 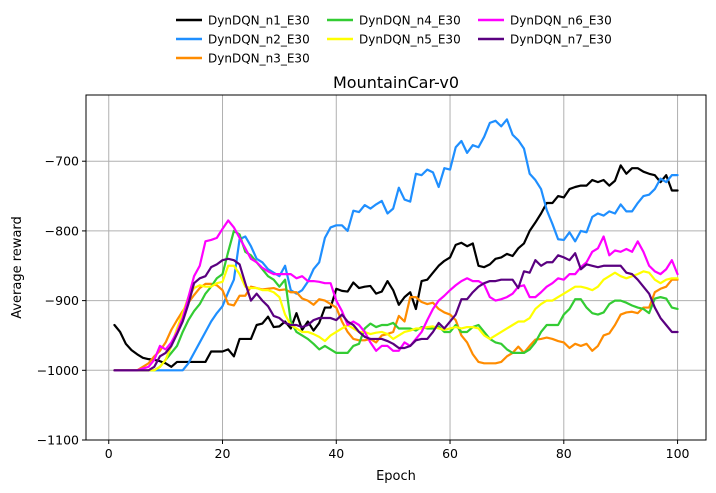 I want to click on legend-label-2: DynDQN_n2_E30, so click(x=259, y=40).